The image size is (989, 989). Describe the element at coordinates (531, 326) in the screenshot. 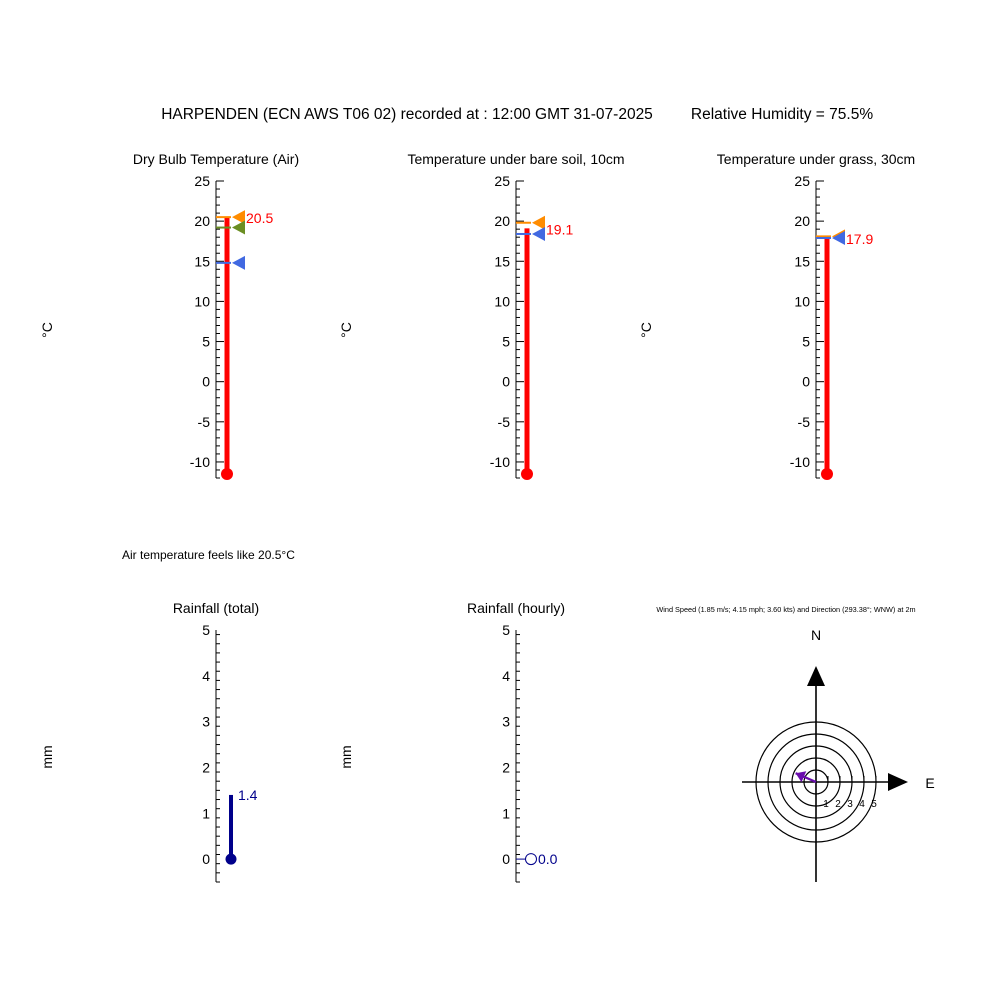

I see `thermometer-bare-soil-axis: -10 -5 0 5 10 15 20 25 19.1` at that location.